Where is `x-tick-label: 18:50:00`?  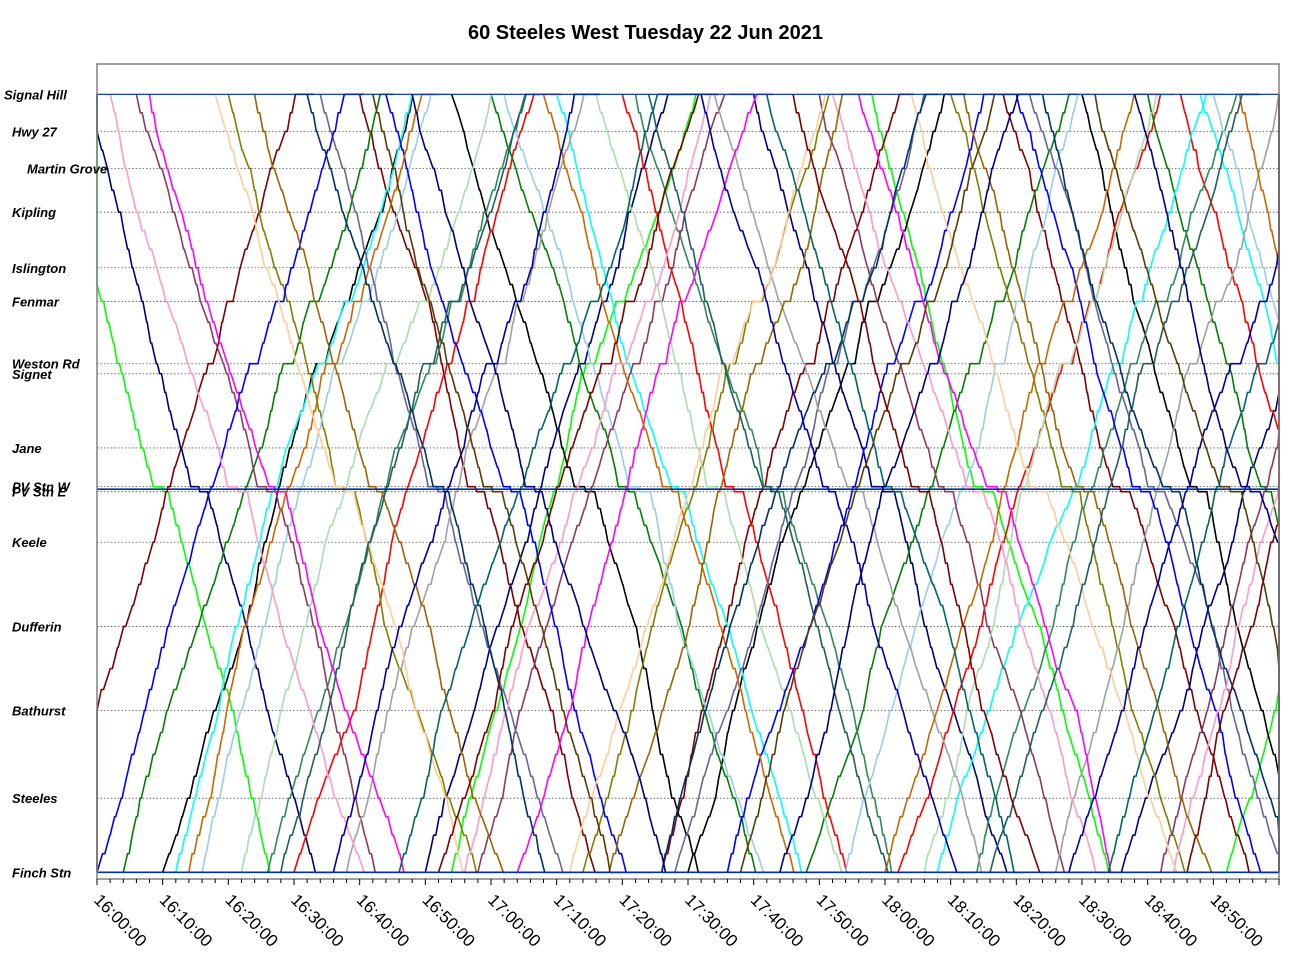
x-tick-label: 18:50:00 is located at coordinates (1237, 920).